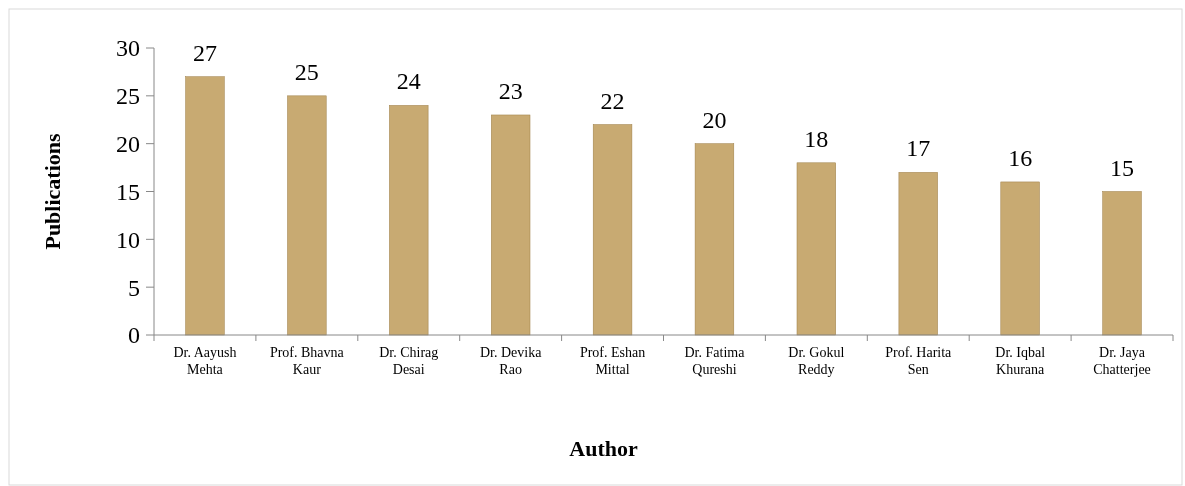 The height and width of the screenshot is (486, 1185). I want to click on data-label: 17, so click(918, 148).